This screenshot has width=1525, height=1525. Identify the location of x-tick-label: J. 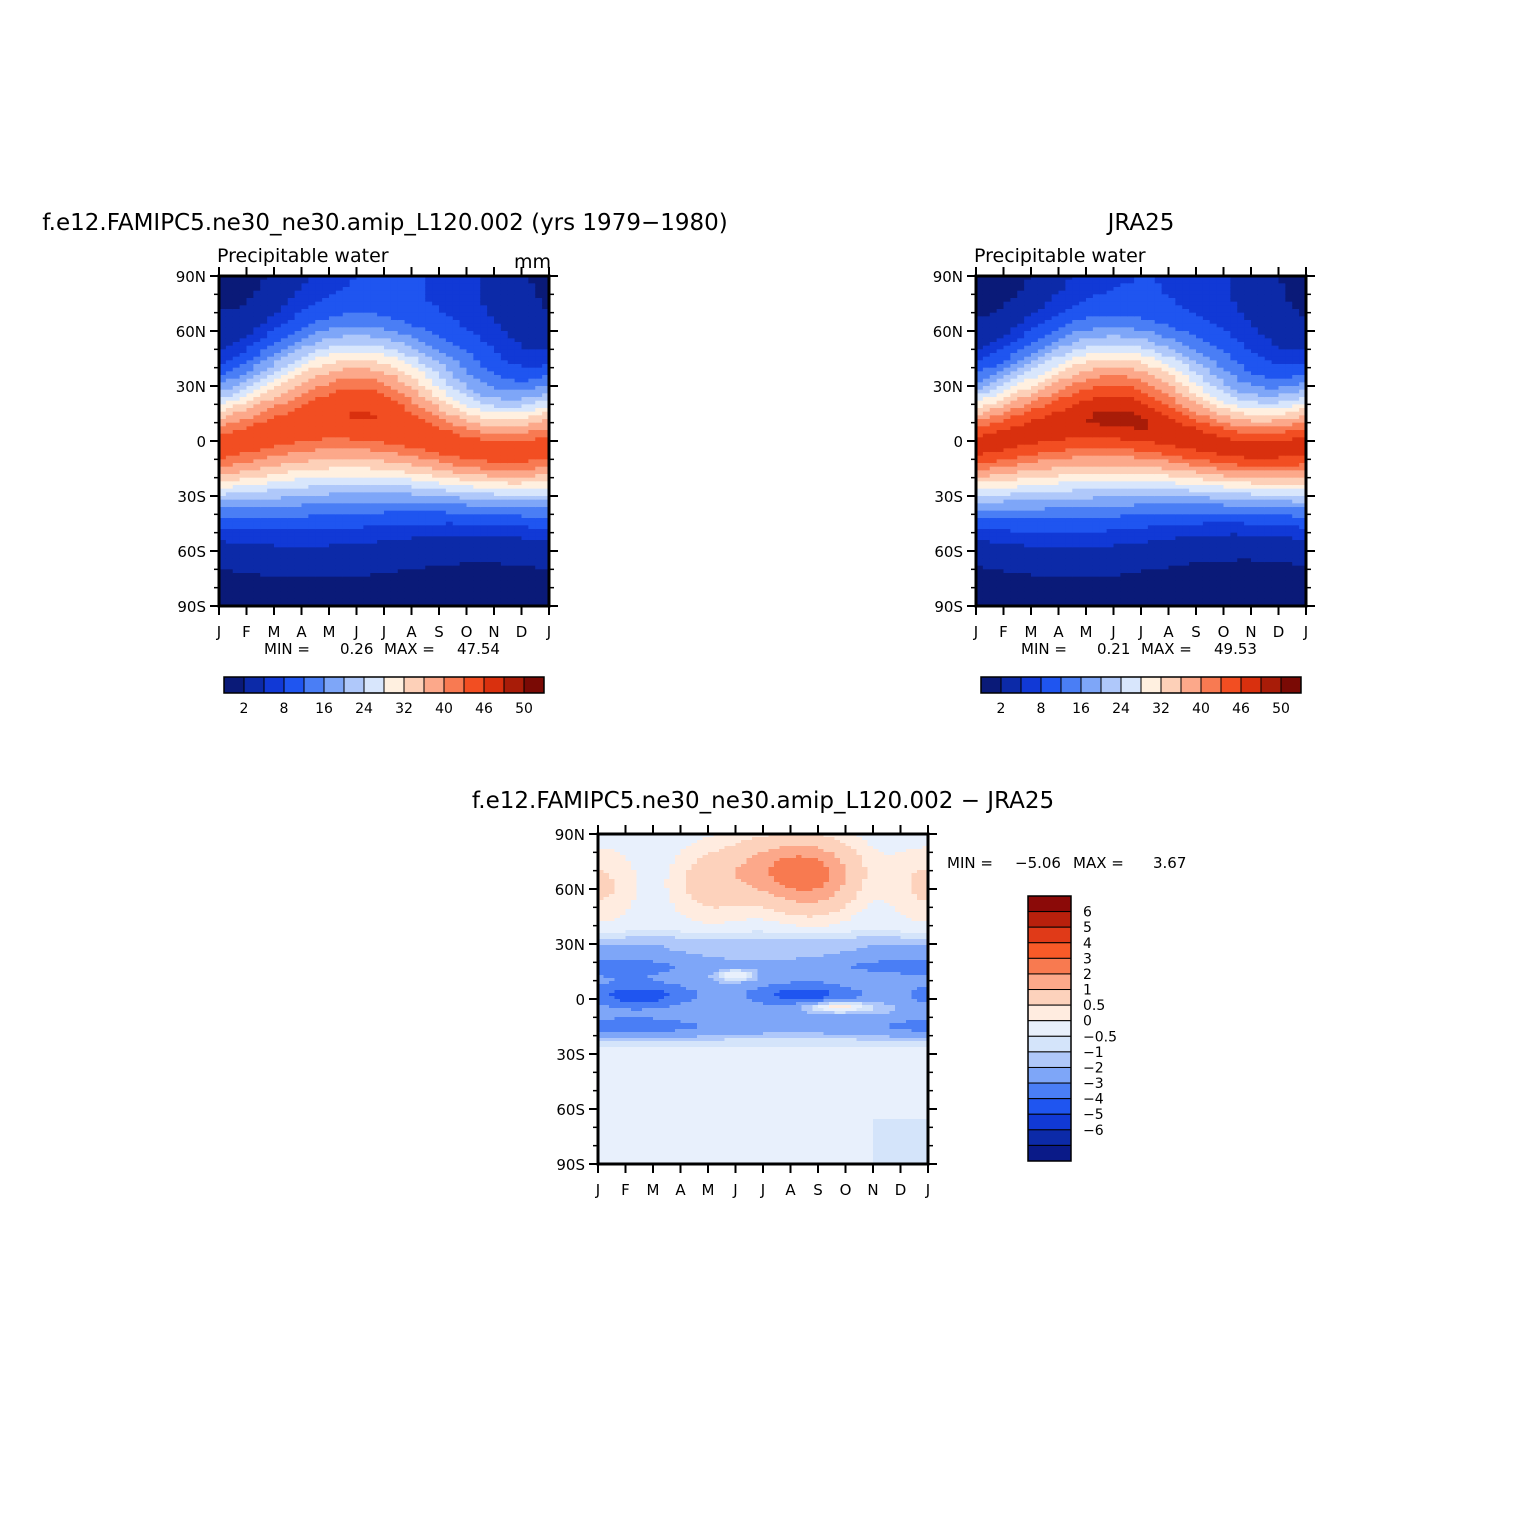
(355, 632).